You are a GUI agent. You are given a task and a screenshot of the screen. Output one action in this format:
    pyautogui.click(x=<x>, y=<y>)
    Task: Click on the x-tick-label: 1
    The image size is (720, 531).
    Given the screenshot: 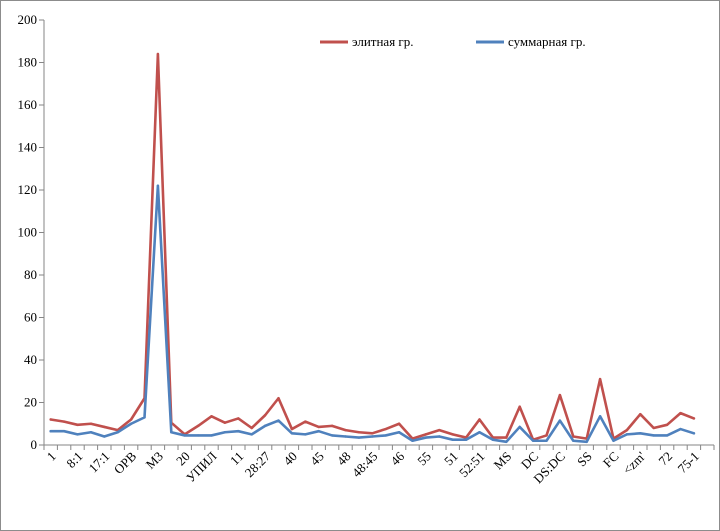 What is the action you would take?
    pyautogui.click(x=51, y=456)
    